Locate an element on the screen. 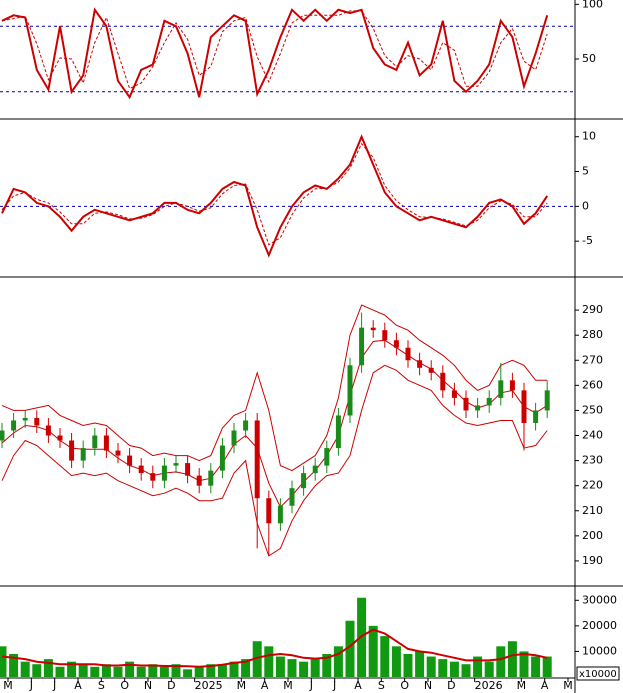 This screenshot has width=623, height=693. y-tick-label: 5 is located at coordinates (585, 171).